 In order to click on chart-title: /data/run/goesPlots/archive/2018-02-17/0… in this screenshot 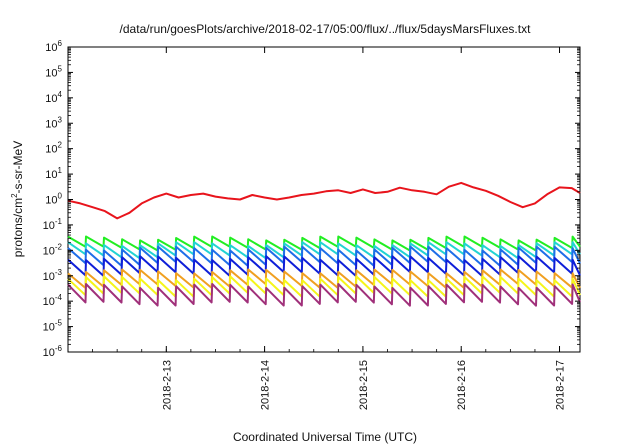, I will do `click(326, 29)`.